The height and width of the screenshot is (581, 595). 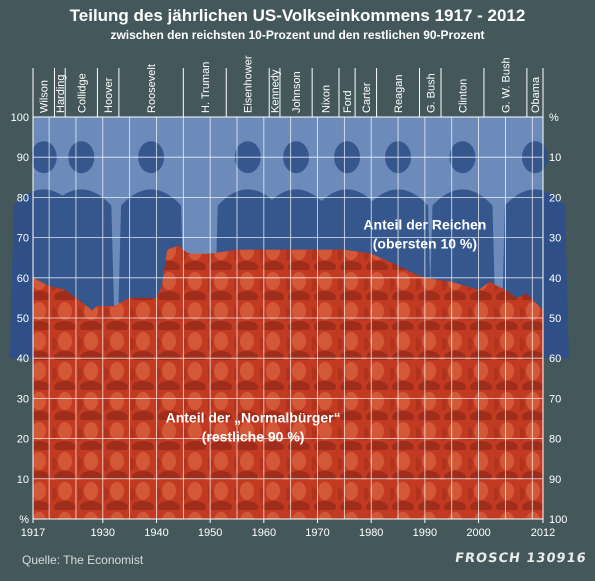 What do you see at coordinates (425, 244) in the screenshot?
I see `annotation-rich: (obersten 10 %)` at bounding box center [425, 244].